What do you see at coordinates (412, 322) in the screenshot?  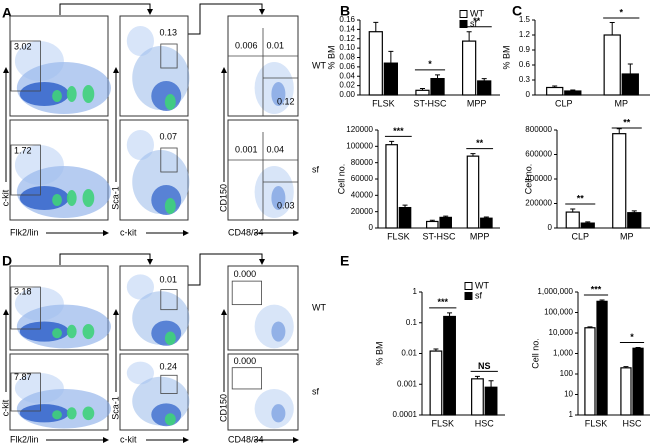 I see `y-tick-label: 0.1` at bounding box center [412, 322].